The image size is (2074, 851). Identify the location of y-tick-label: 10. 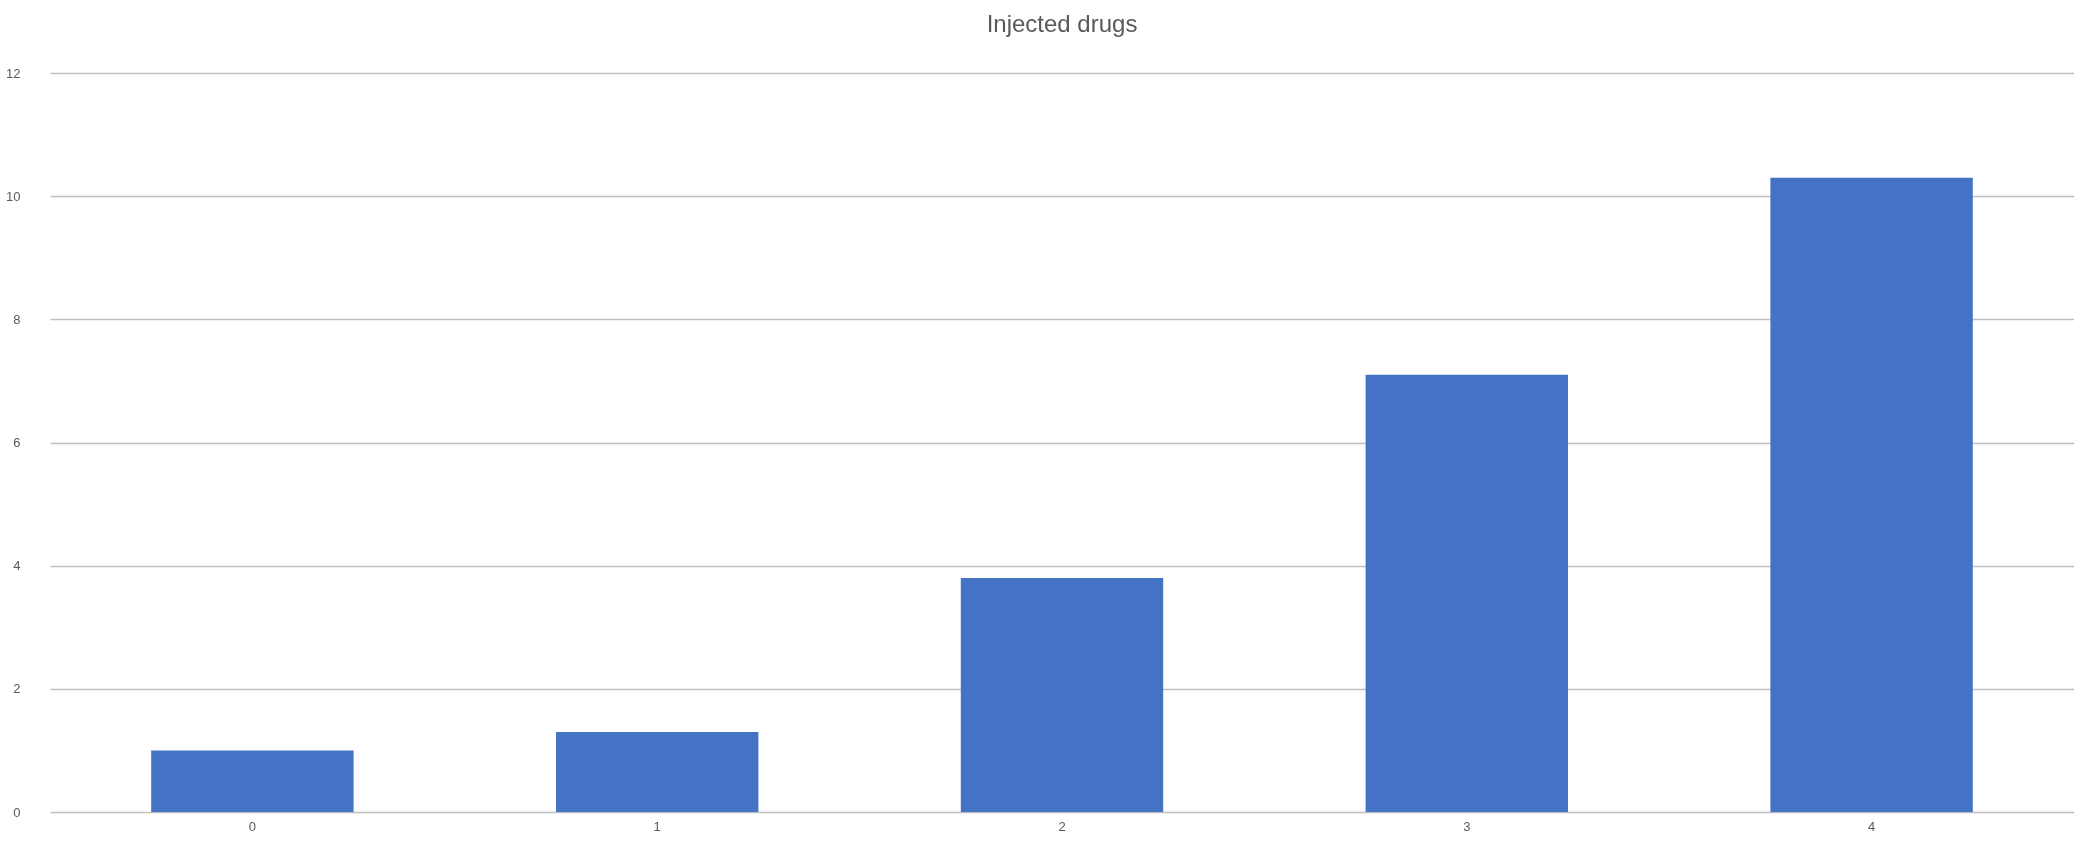
(13, 196).